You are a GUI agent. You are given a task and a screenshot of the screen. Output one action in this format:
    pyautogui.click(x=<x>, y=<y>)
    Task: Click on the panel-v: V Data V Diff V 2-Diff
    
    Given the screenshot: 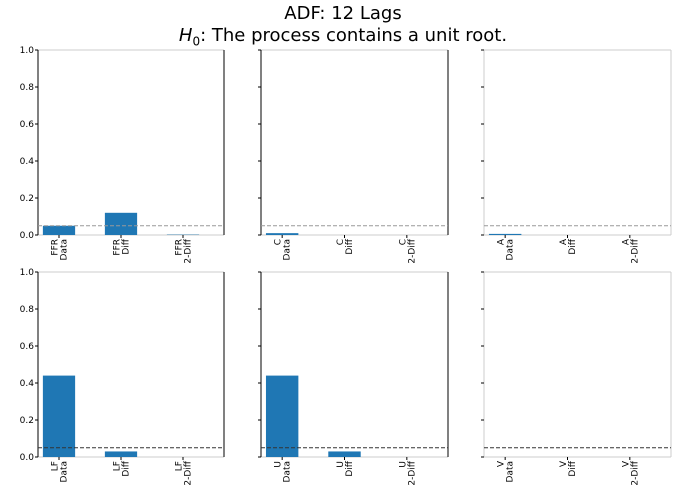 What is the action you would take?
    pyautogui.click(x=576, y=378)
    